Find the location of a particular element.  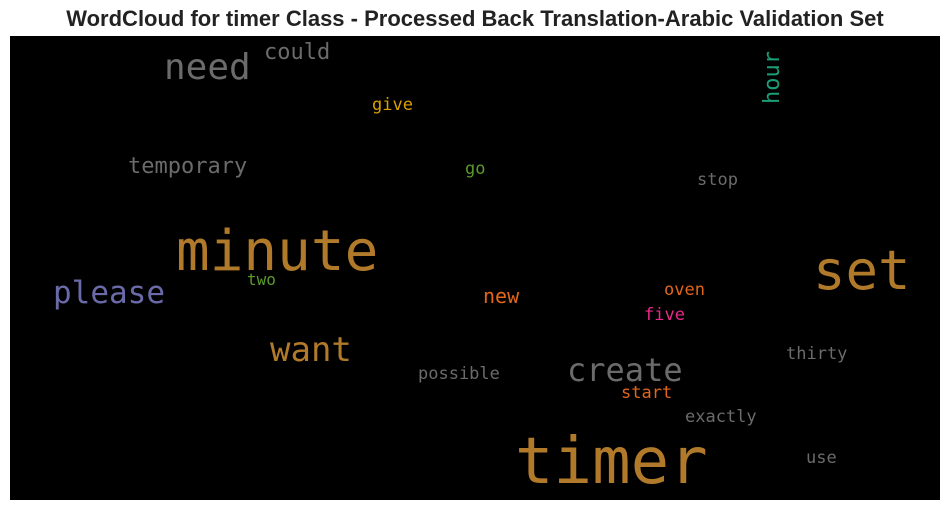

word-use: use is located at coordinates (821, 458).